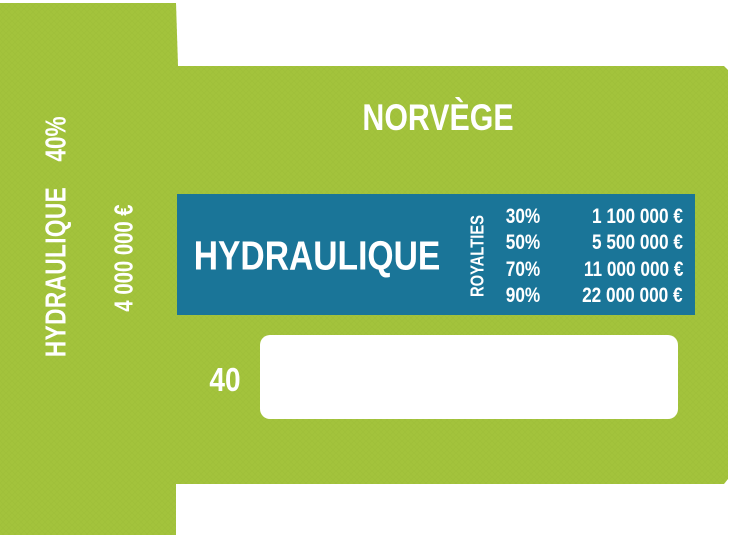  Describe the element at coordinates (438, 117) in the screenshot. I see `country-name: NORVÈGE` at that location.